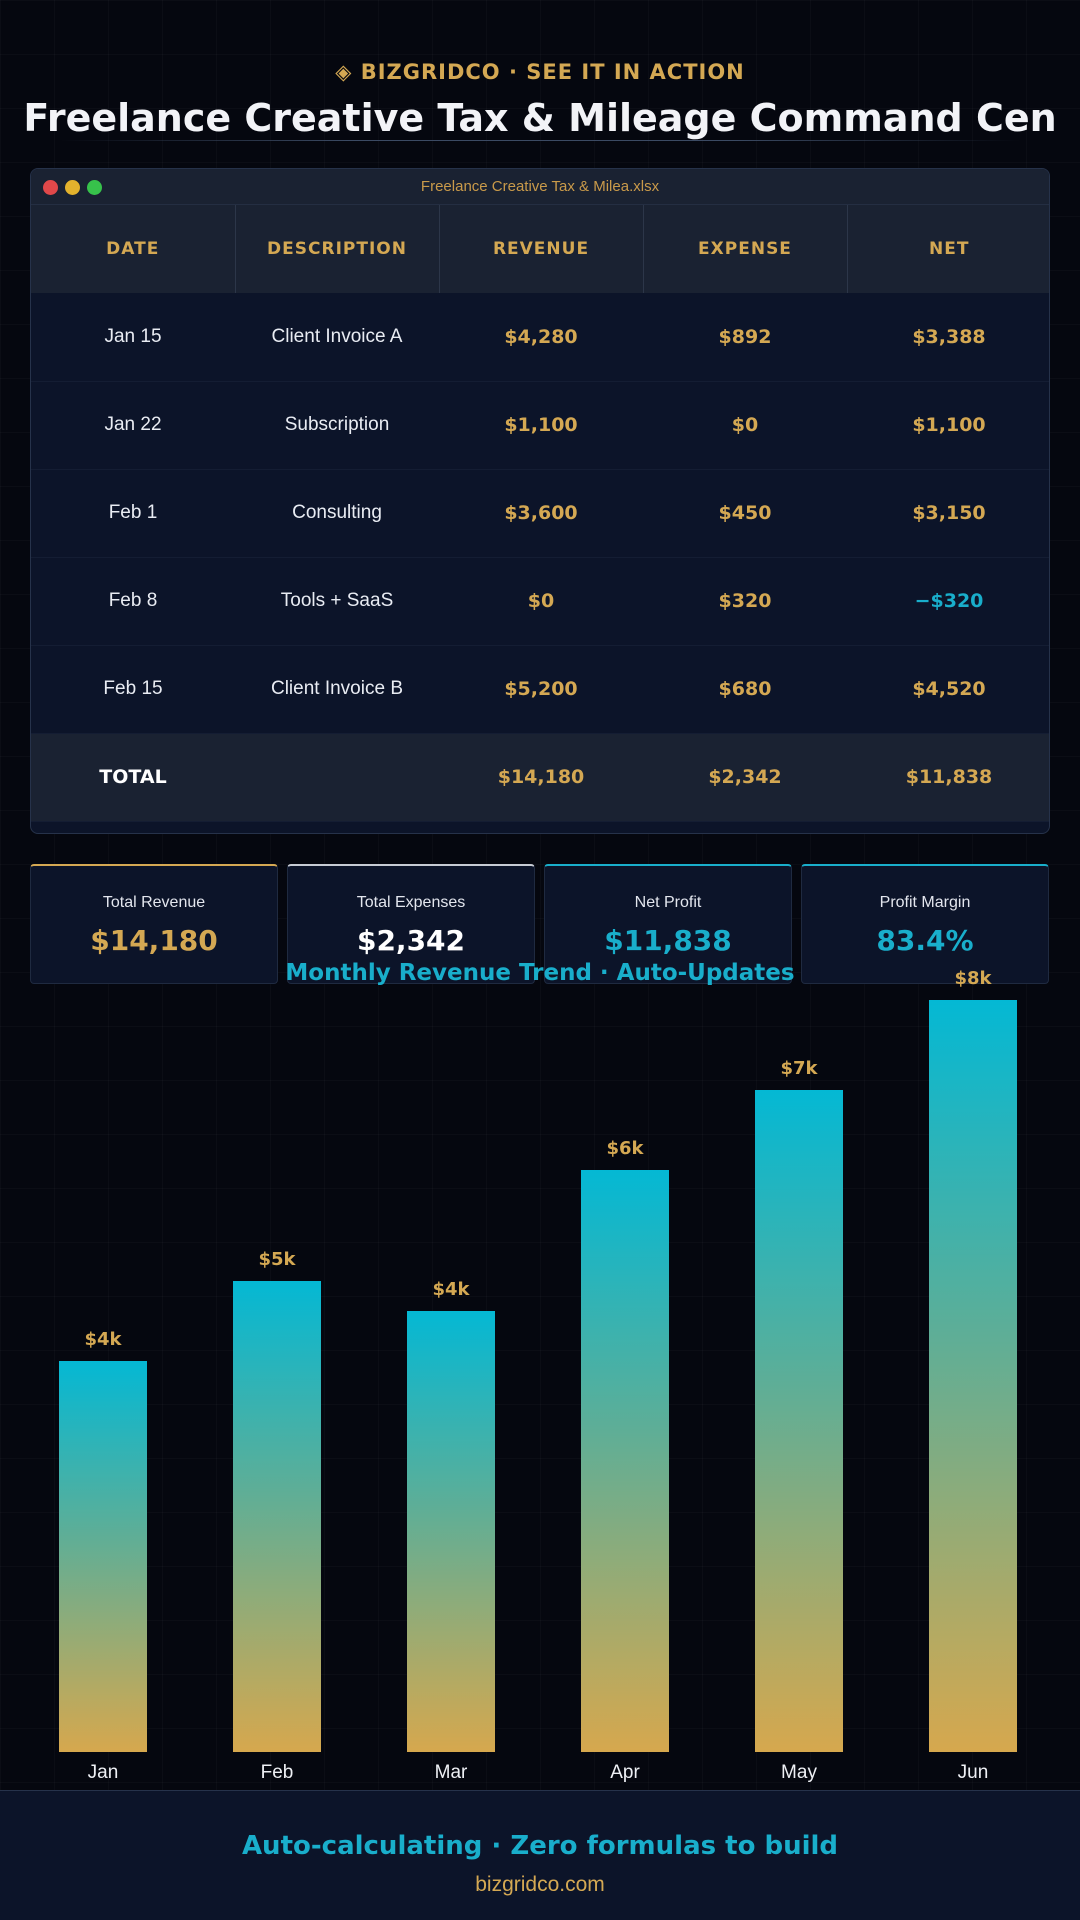 This screenshot has width=1080, height=1920. What do you see at coordinates (948, 777) in the screenshot?
I see `total-net-cell: $11,838` at bounding box center [948, 777].